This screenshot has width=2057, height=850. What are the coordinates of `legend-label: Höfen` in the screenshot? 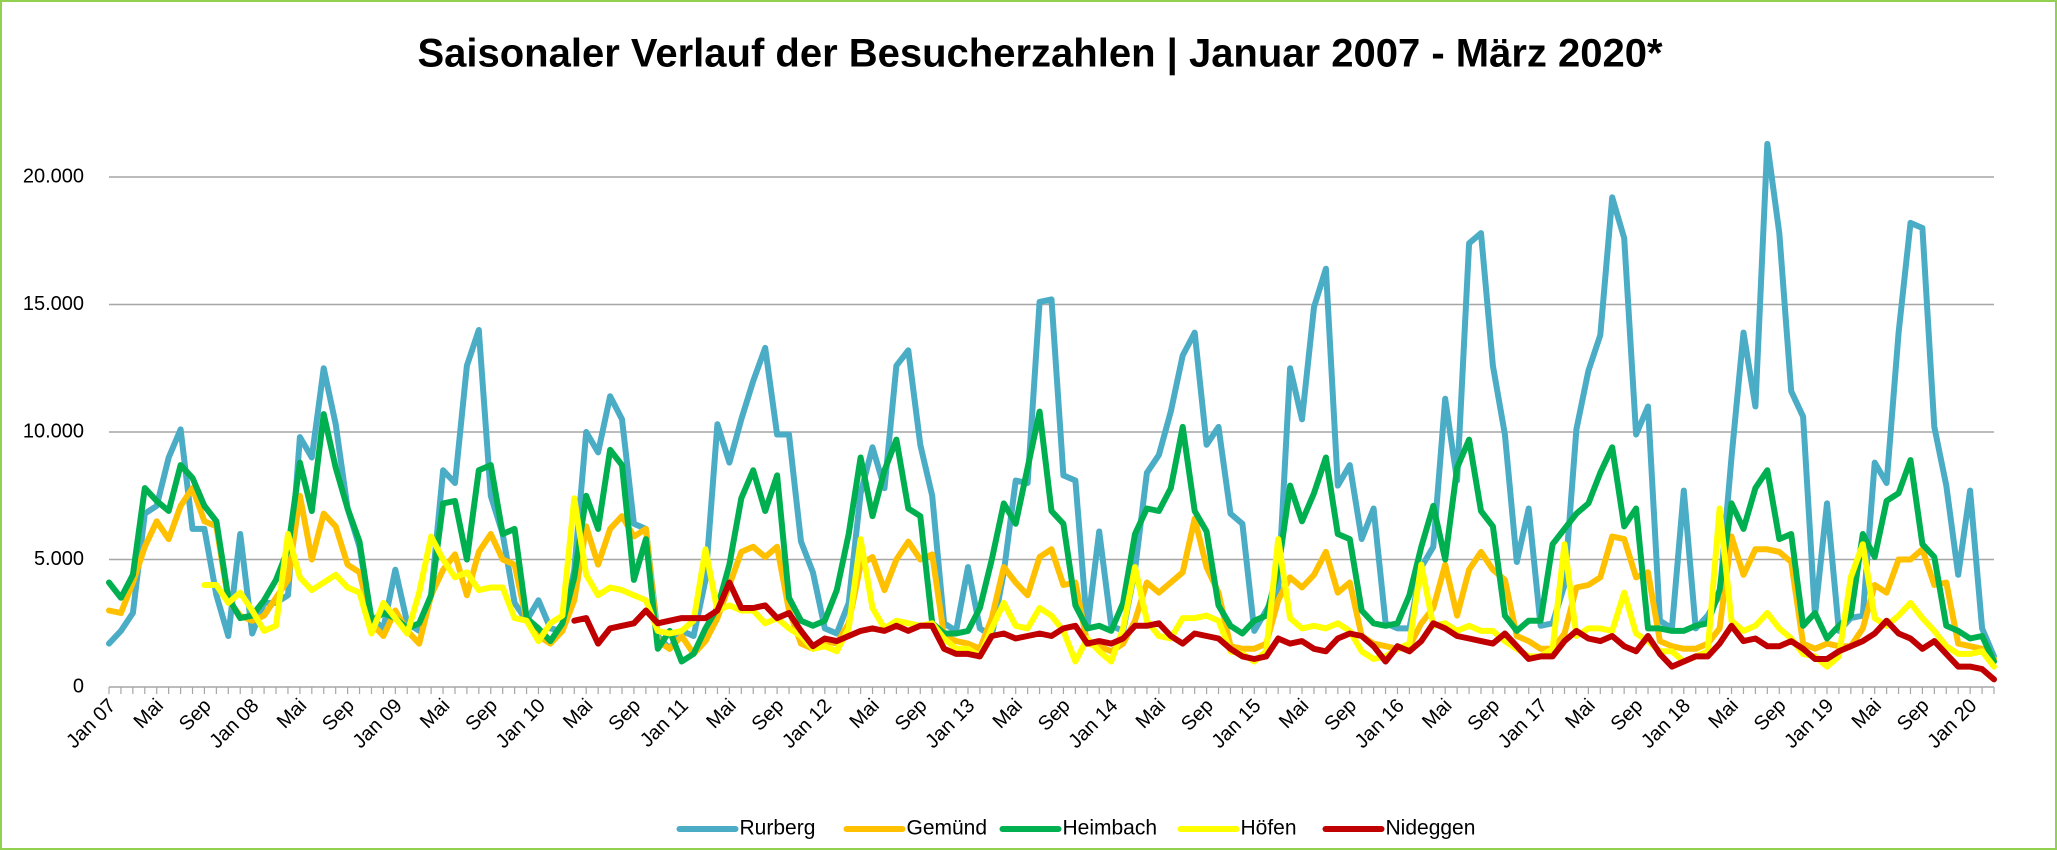 It's located at (1269, 828).